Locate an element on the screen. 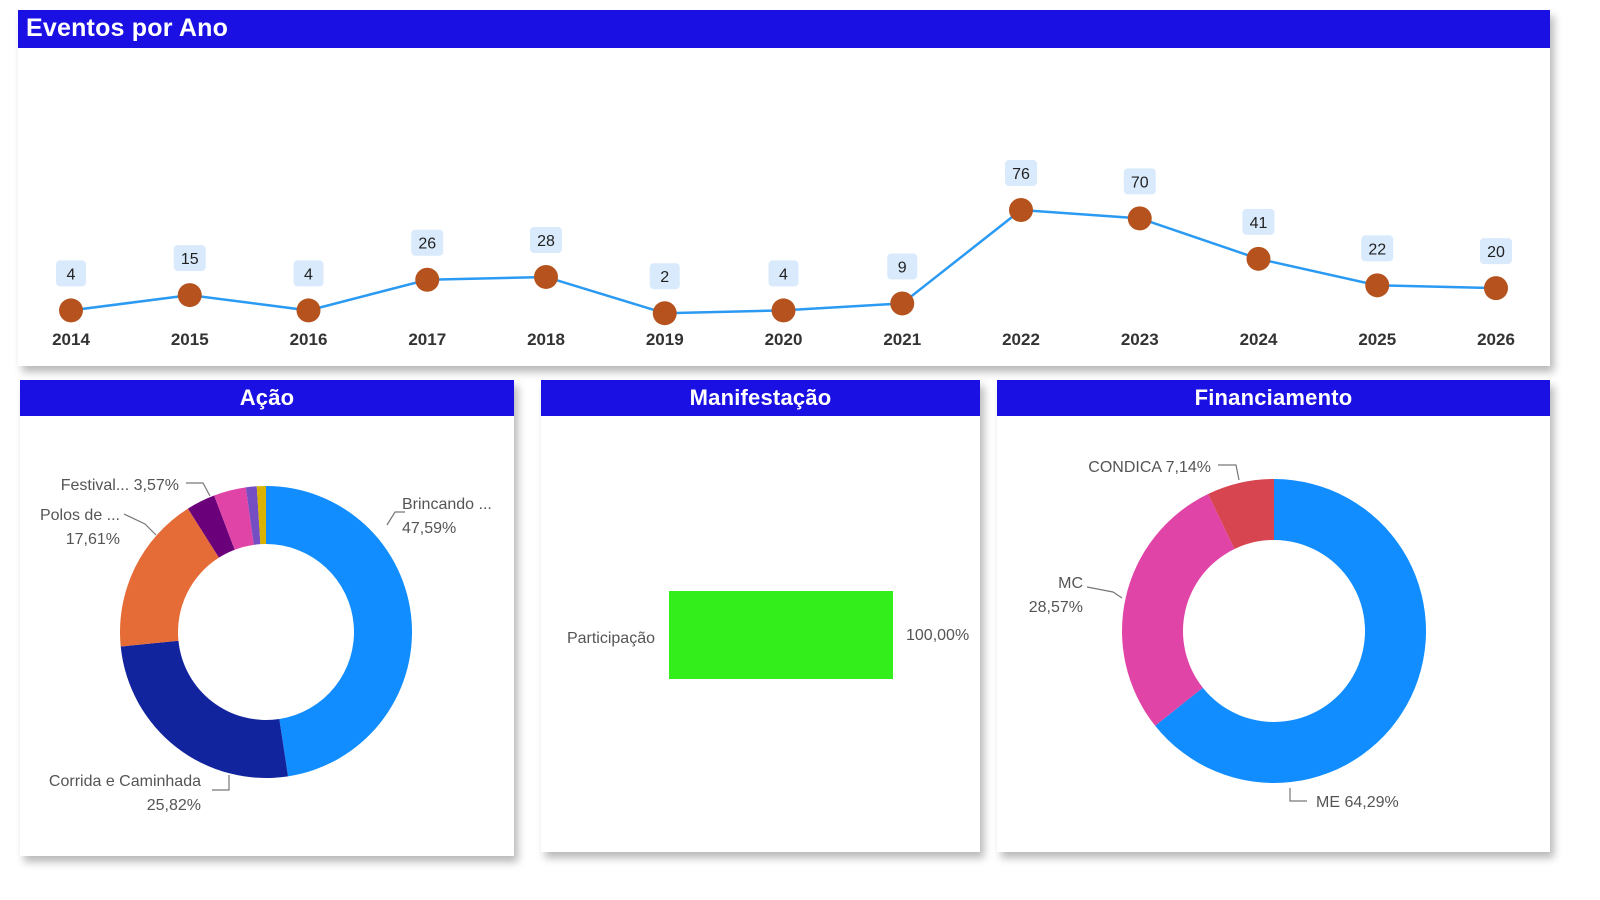 This screenshot has height=900, width=1600. x-tick-2018: 2018 is located at coordinates (546, 339).